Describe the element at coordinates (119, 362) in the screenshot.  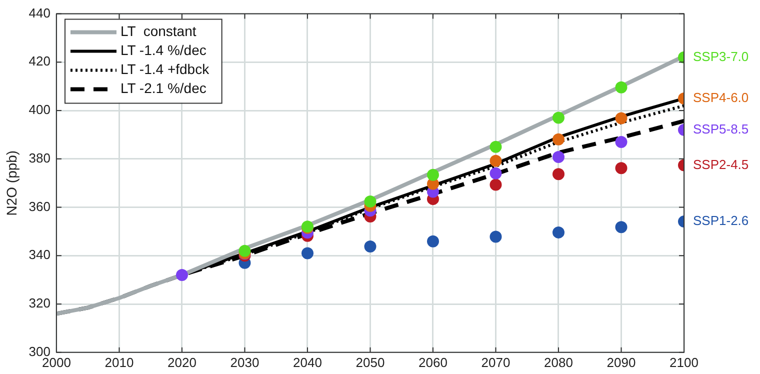
I see `x-tick-label: 2010` at that location.